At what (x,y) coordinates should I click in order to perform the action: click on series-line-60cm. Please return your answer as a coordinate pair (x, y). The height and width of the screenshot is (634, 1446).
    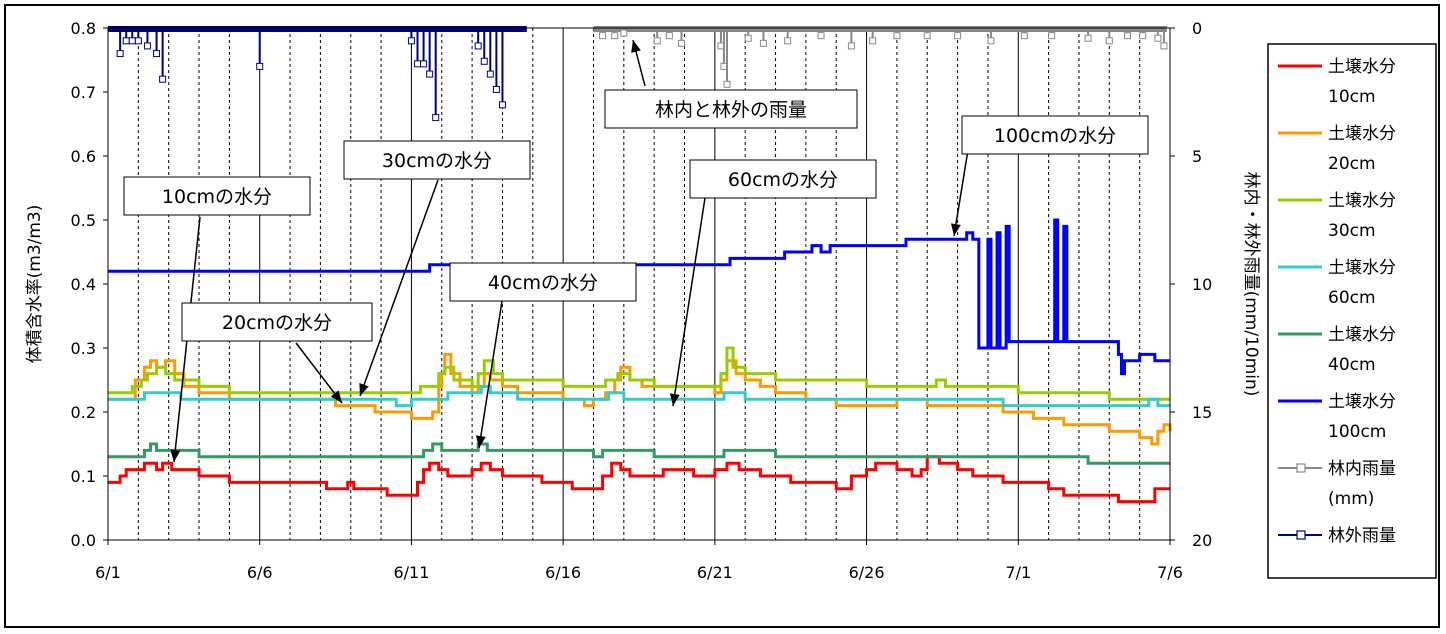
    Looking at the image, I should click on (639, 396).